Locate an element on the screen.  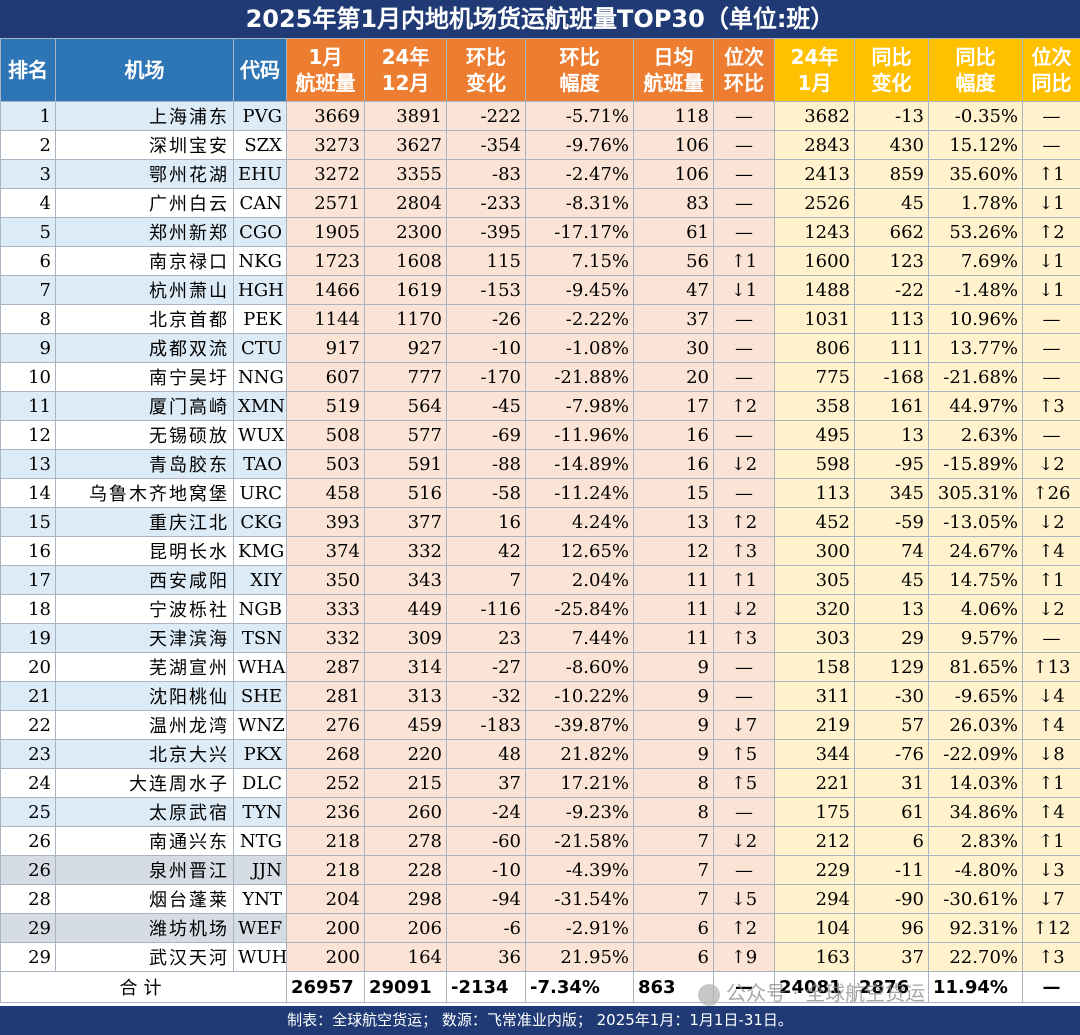
airport-name: 青岛胶东 is located at coordinates (144, 464).